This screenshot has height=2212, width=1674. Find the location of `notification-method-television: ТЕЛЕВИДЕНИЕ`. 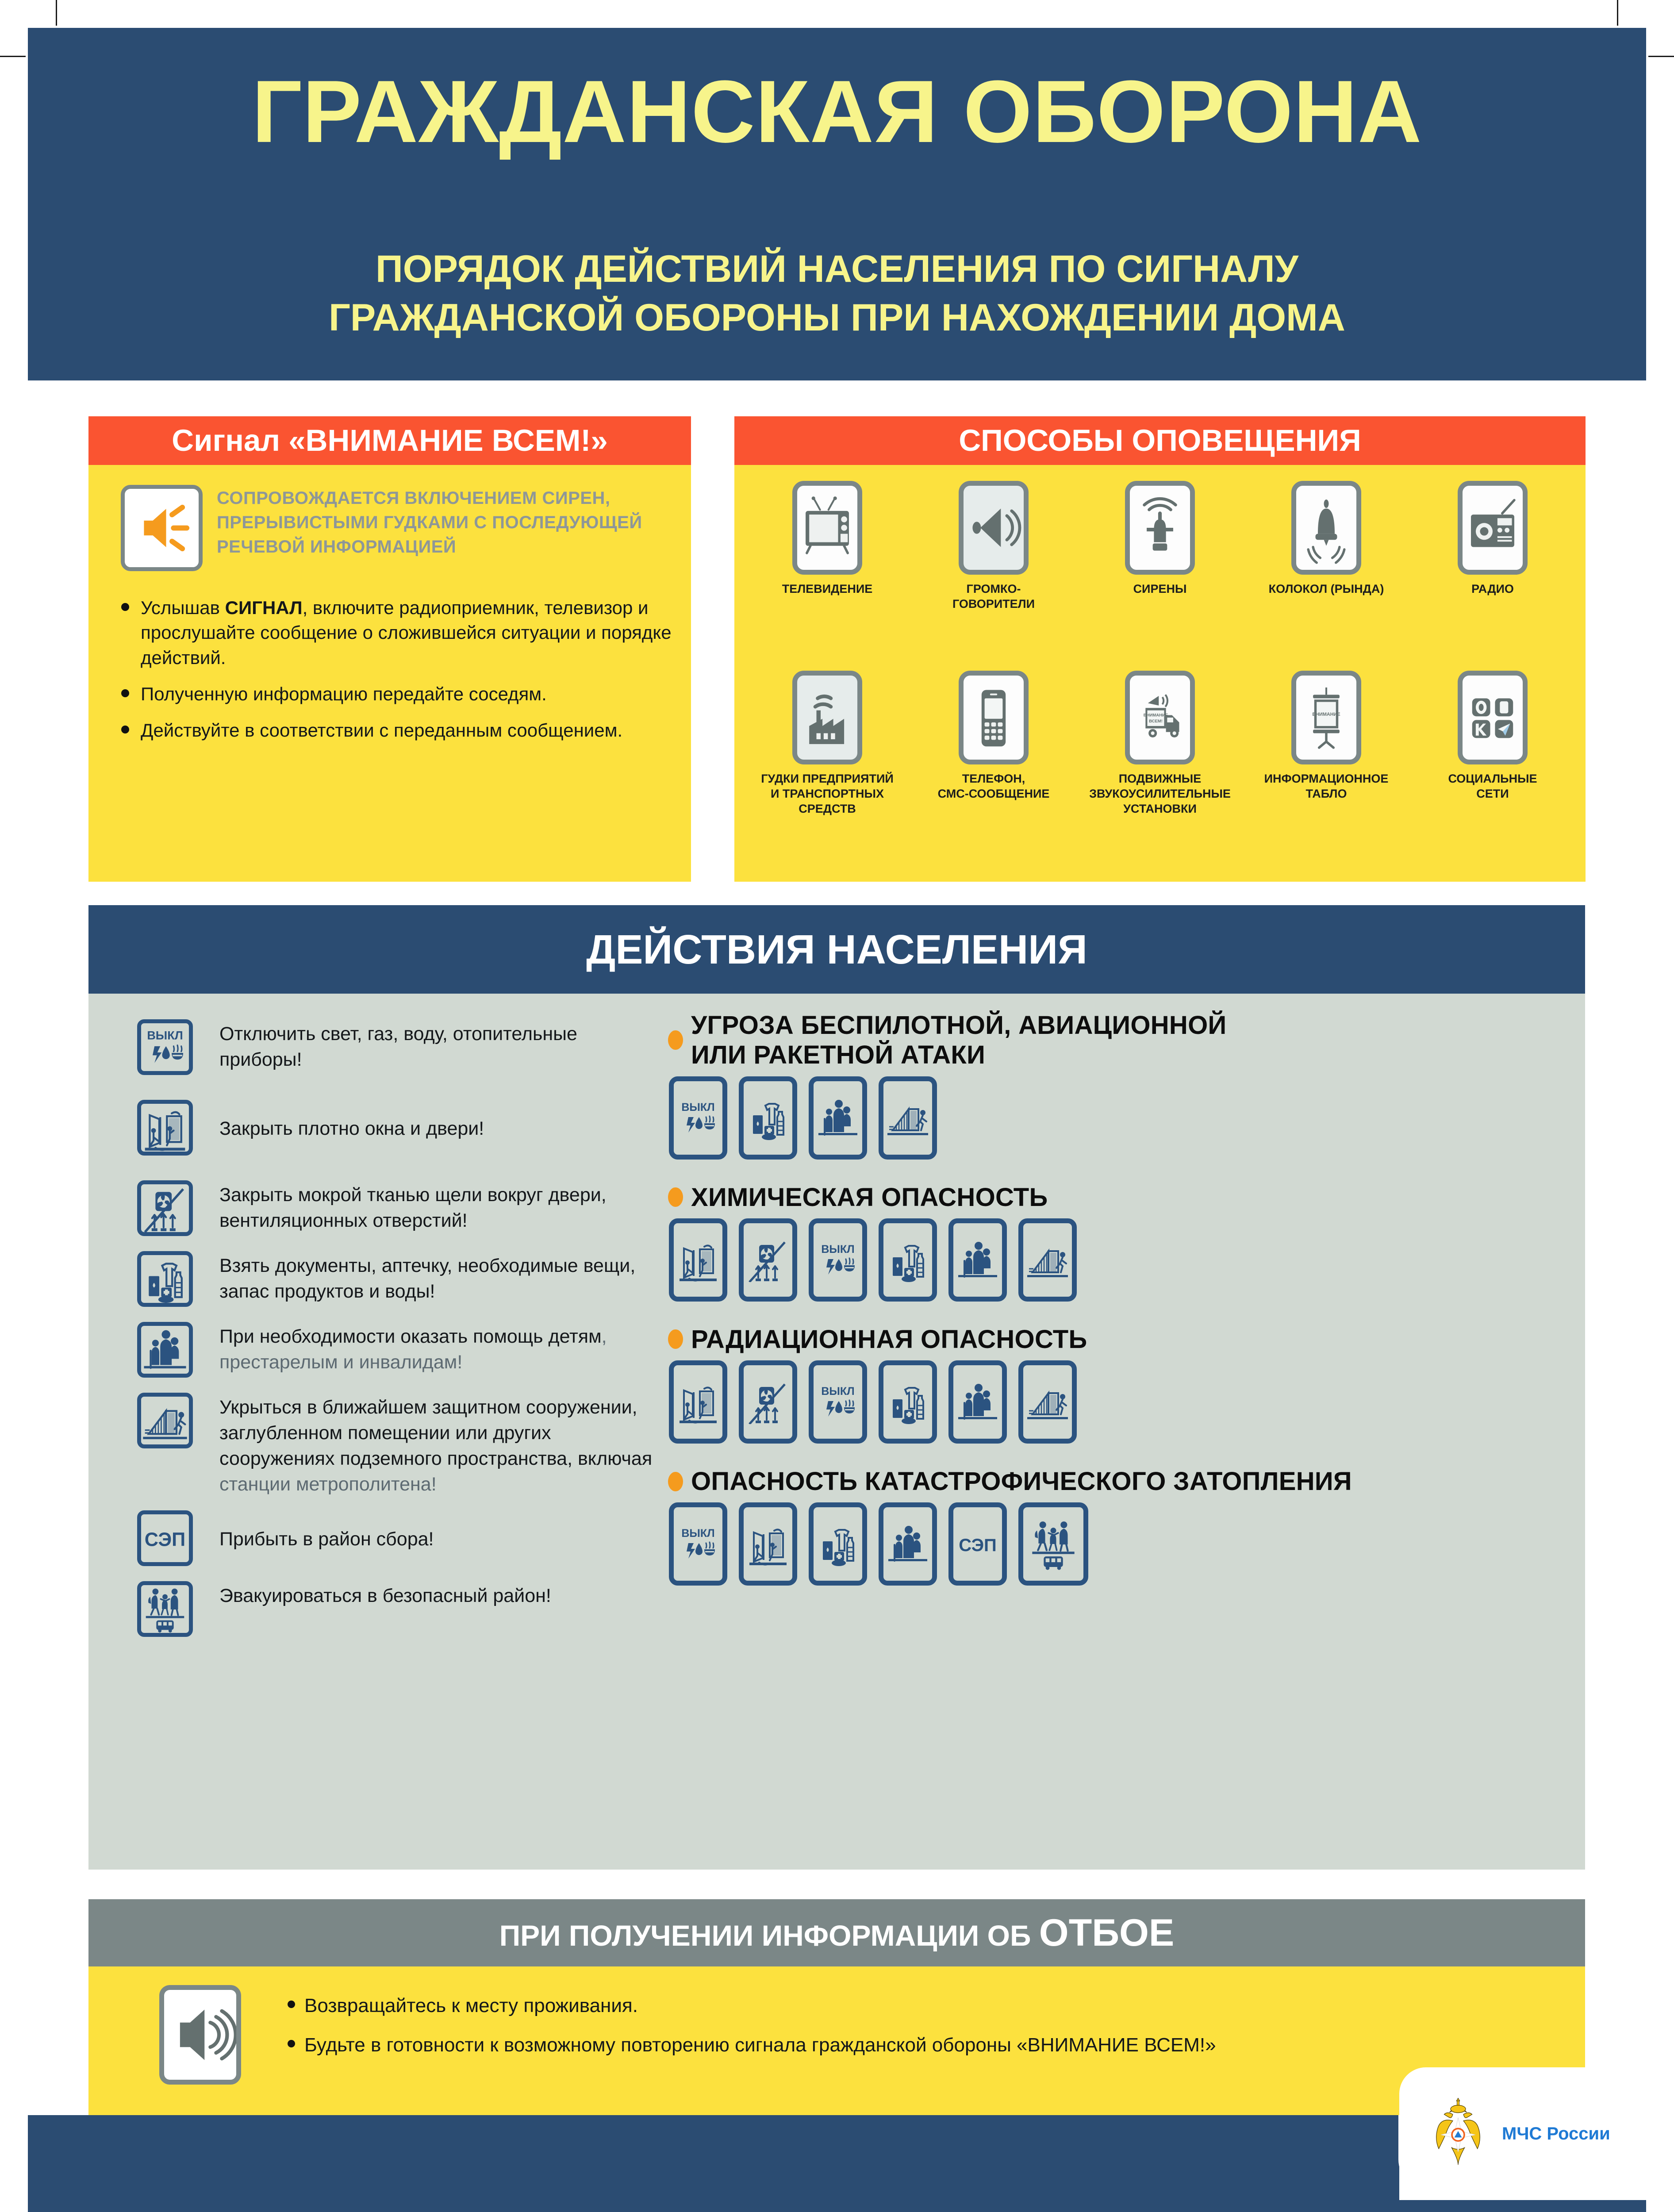

notification-method-television: ТЕЛЕВИДЕНИЕ is located at coordinates (827, 547).